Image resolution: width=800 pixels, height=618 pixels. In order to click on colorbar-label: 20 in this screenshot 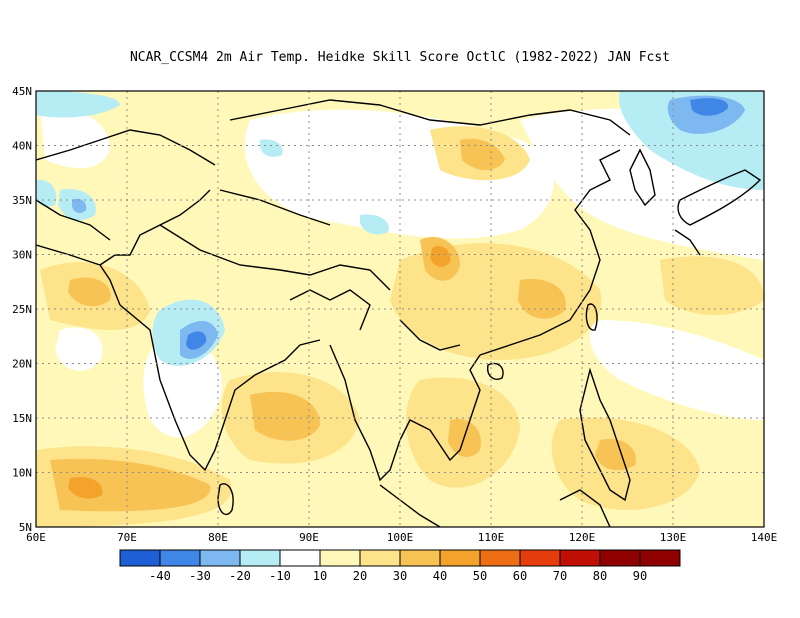, I will do `click(360, 576)`.